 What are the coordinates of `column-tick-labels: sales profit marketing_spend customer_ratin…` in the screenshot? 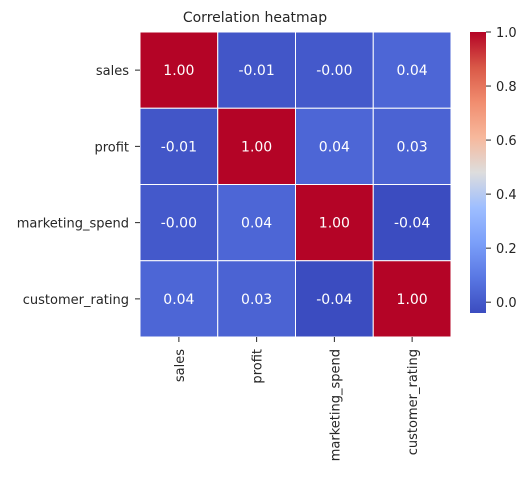 It's located at (297, 399).